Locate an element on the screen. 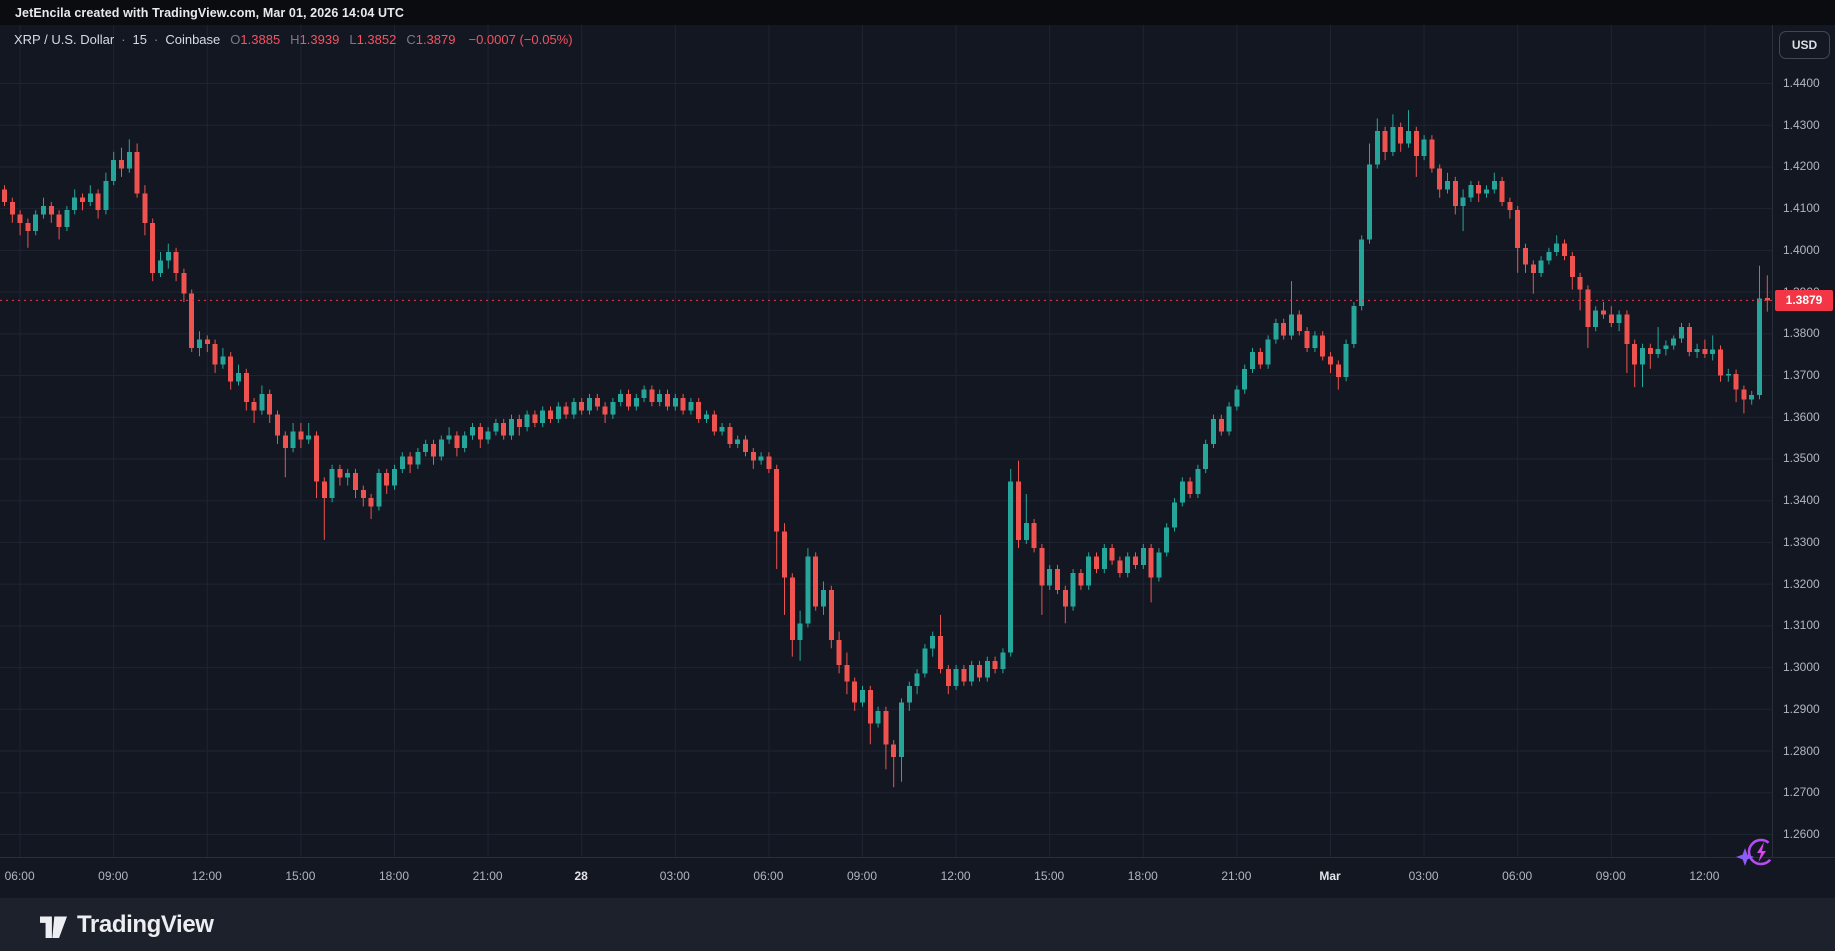  time-axis-label: 09:00 is located at coordinates (113, 876).